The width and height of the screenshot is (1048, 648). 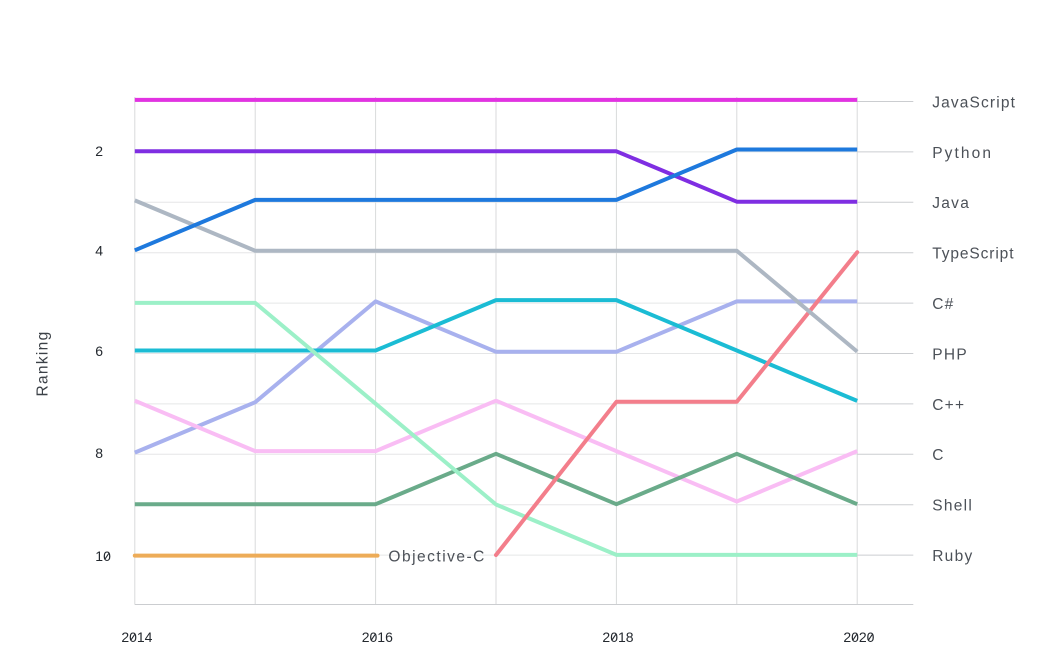 What do you see at coordinates (950, 354) in the screenshot?
I see `svg-text: PHP` at bounding box center [950, 354].